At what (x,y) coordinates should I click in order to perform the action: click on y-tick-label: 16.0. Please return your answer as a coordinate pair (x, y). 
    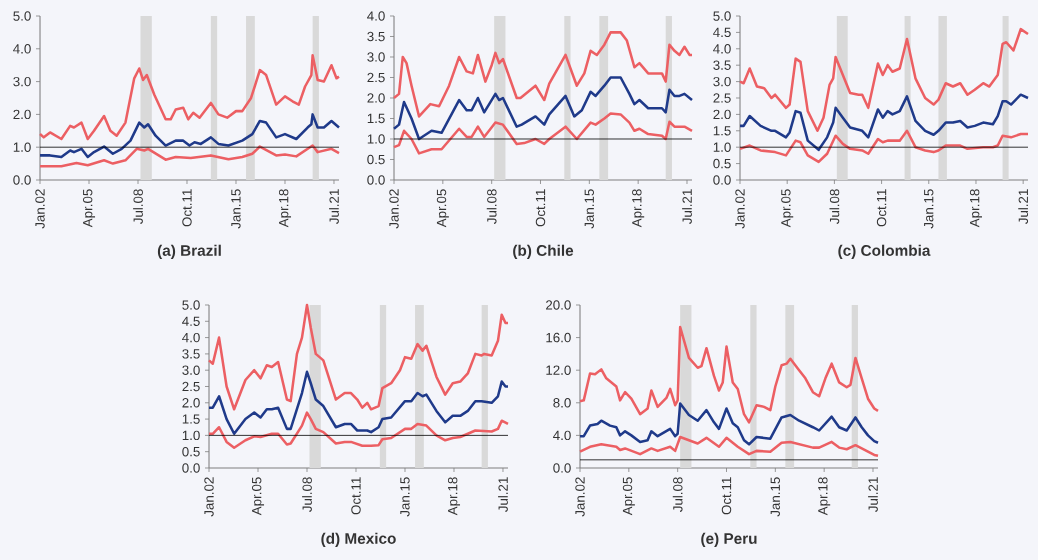
    Looking at the image, I should click on (558, 337).